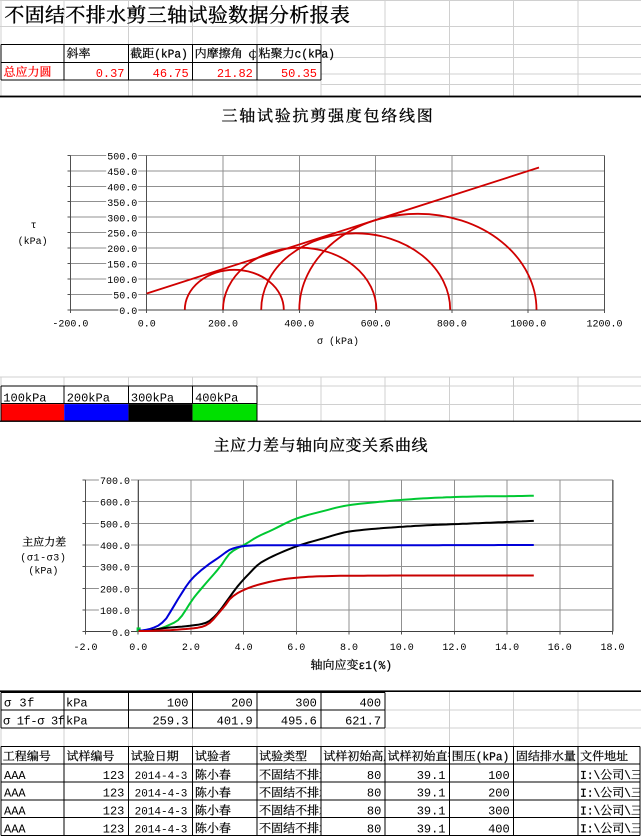 The width and height of the screenshot is (641, 837). What do you see at coordinates (122, 235) in the screenshot?
I see `svg-text: 250.0` at bounding box center [122, 235].